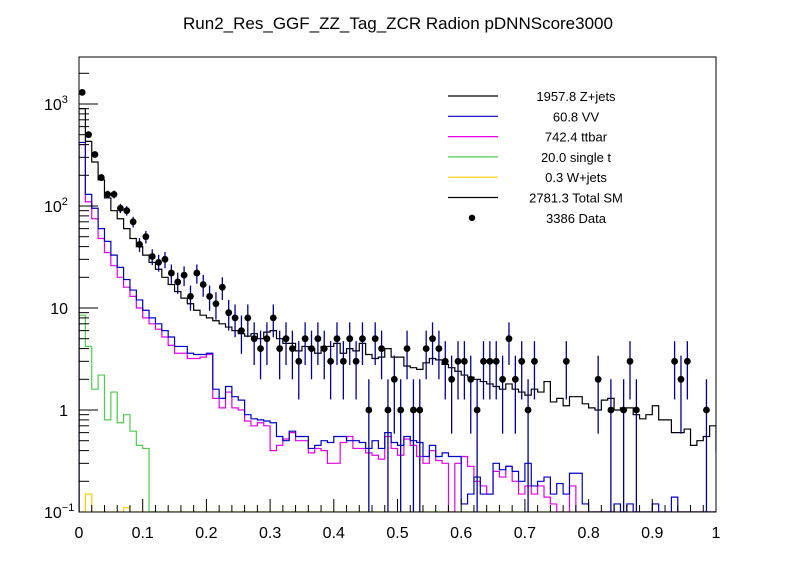 The image size is (796, 572). I want to click on x-tick-label: 0, so click(79, 533).